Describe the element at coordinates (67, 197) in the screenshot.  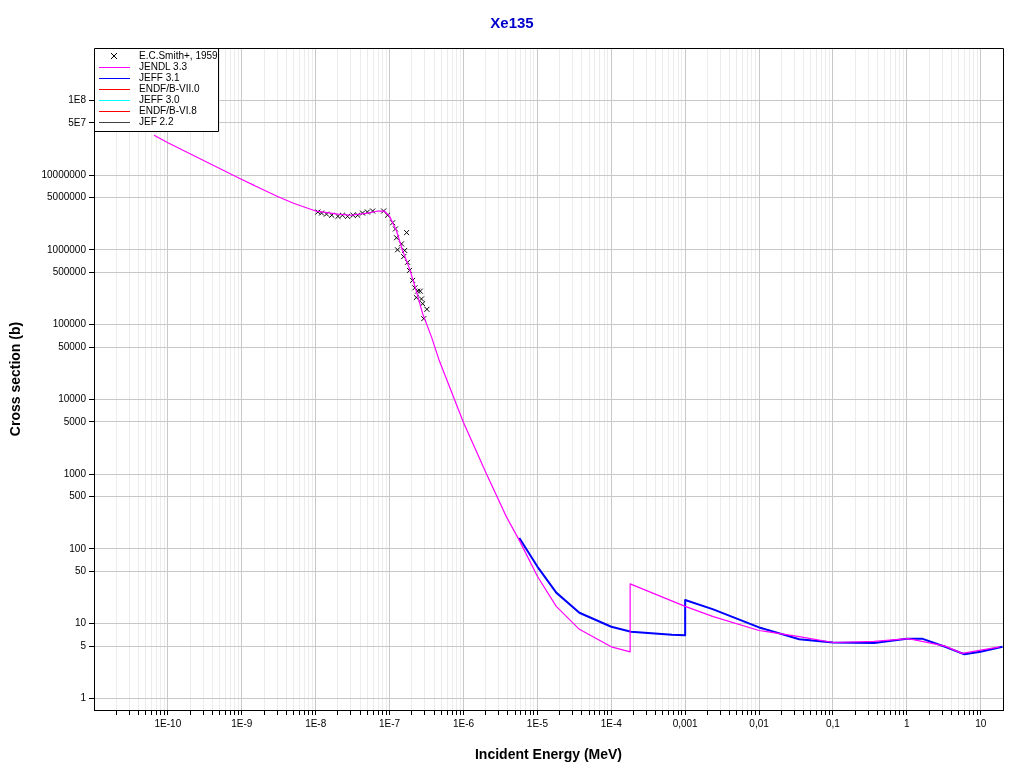
I see `y-tick-label: 5000000` at that location.